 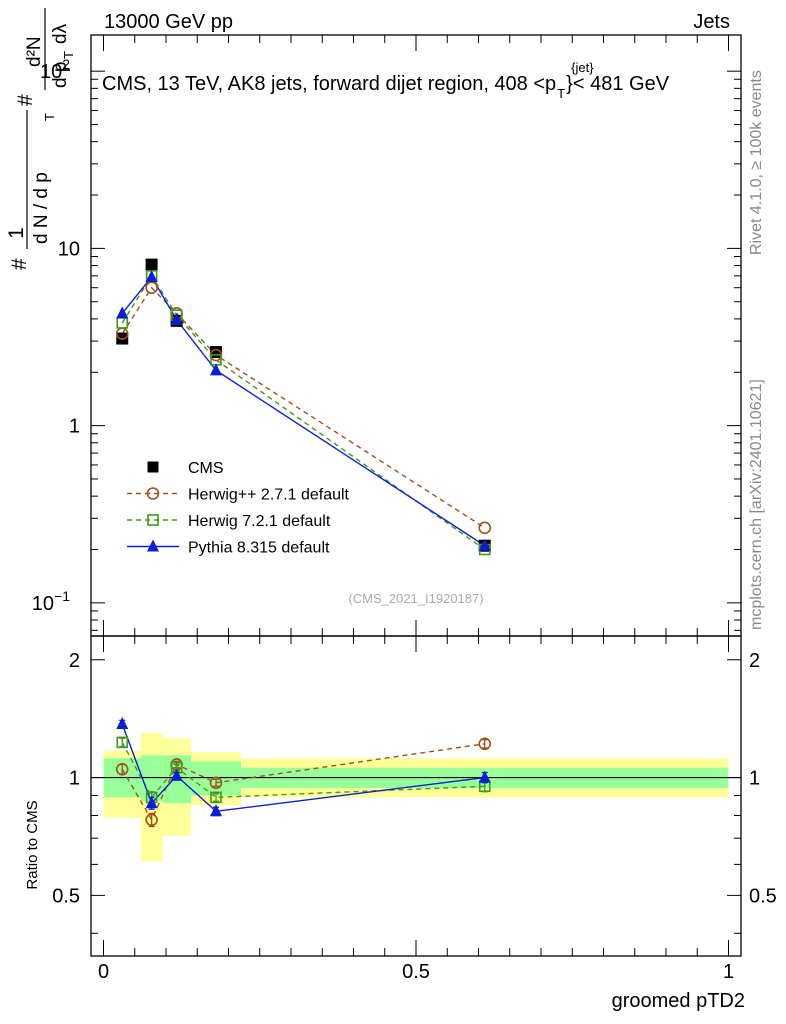 I want to click on header-right: Jets, so click(x=711, y=22).